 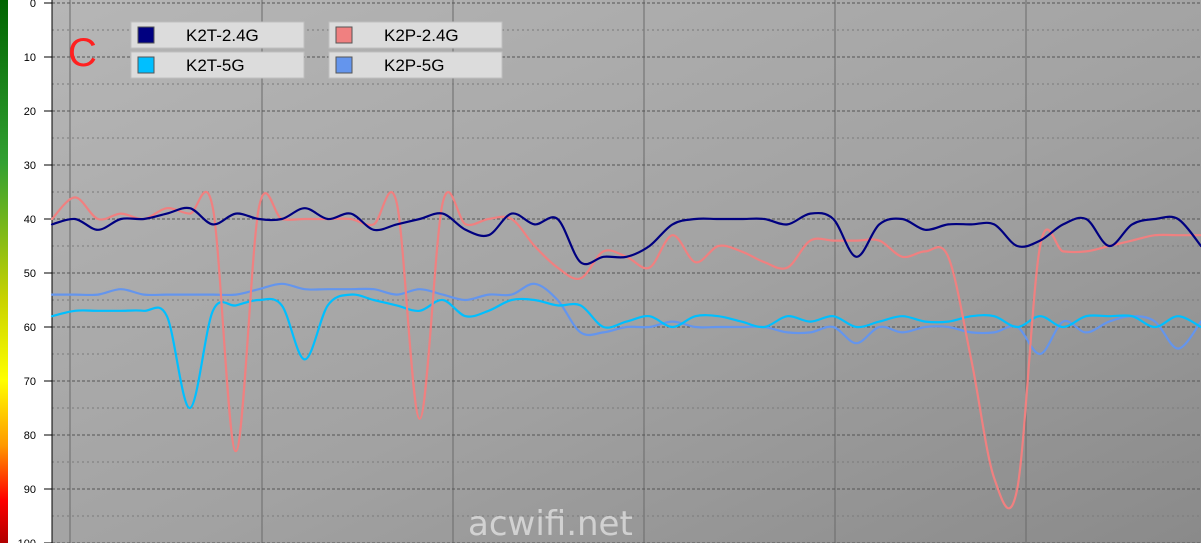 I want to click on y-tick-label: 40, so click(x=30, y=220).